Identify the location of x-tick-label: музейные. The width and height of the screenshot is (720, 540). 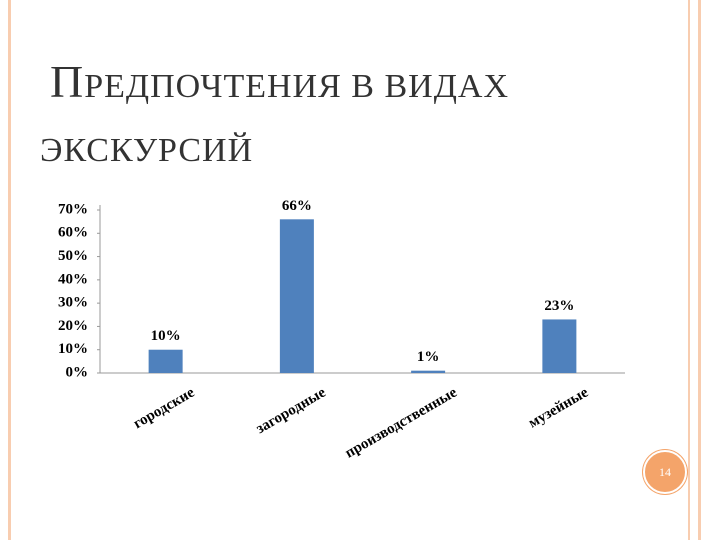
(559, 407).